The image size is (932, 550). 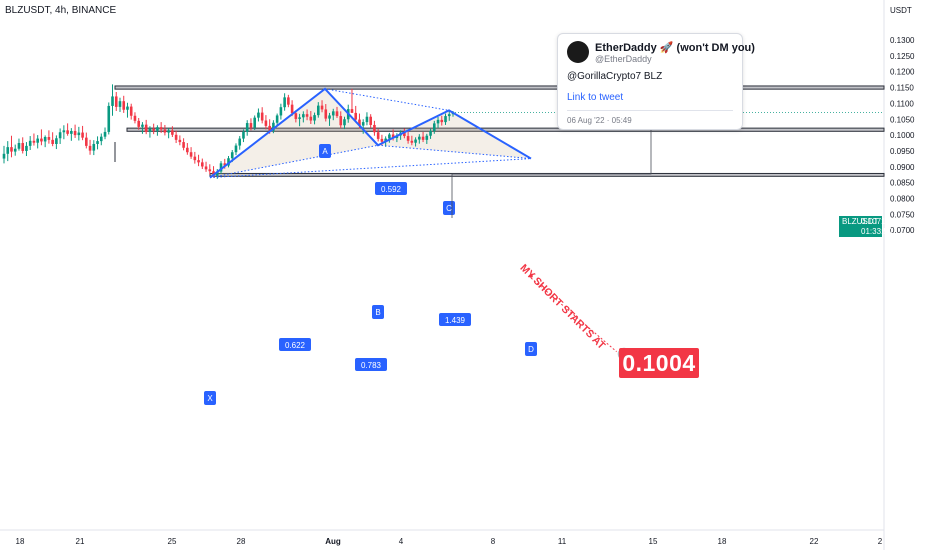 What do you see at coordinates (574, 315) in the screenshot?
I see `short-arrow-line` at bounding box center [574, 315].